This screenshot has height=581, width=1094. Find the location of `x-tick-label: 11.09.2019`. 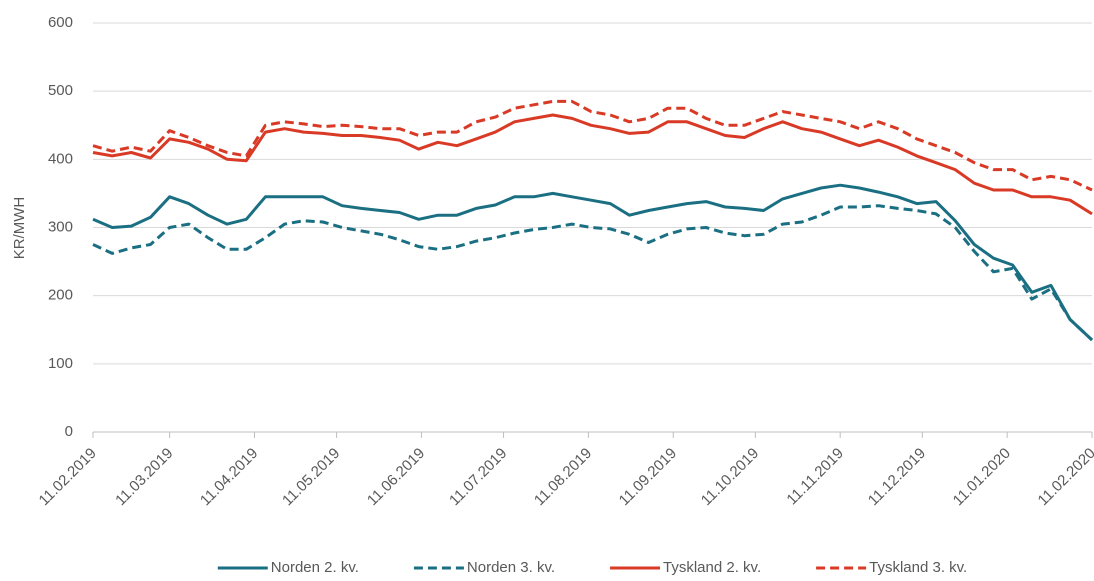

x-tick-label: 11.09.2019 is located at coordinates (648, 477).